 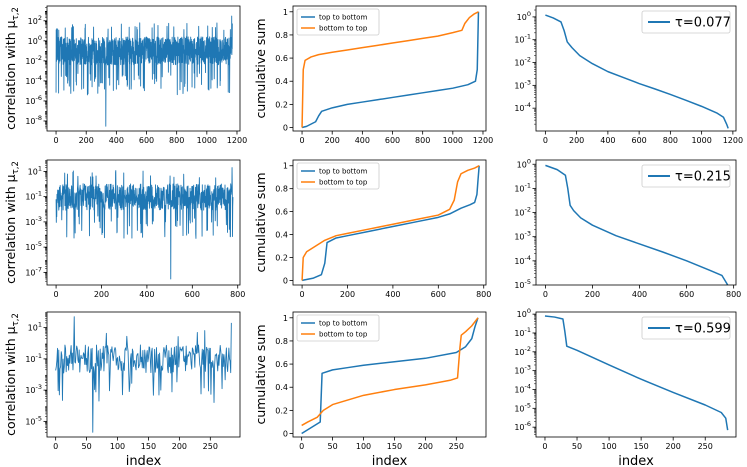 What do you see at coordinates (207, 140) in the screenshot?
I see `x-tick-label: 1000` at bounding box center [207, 140].